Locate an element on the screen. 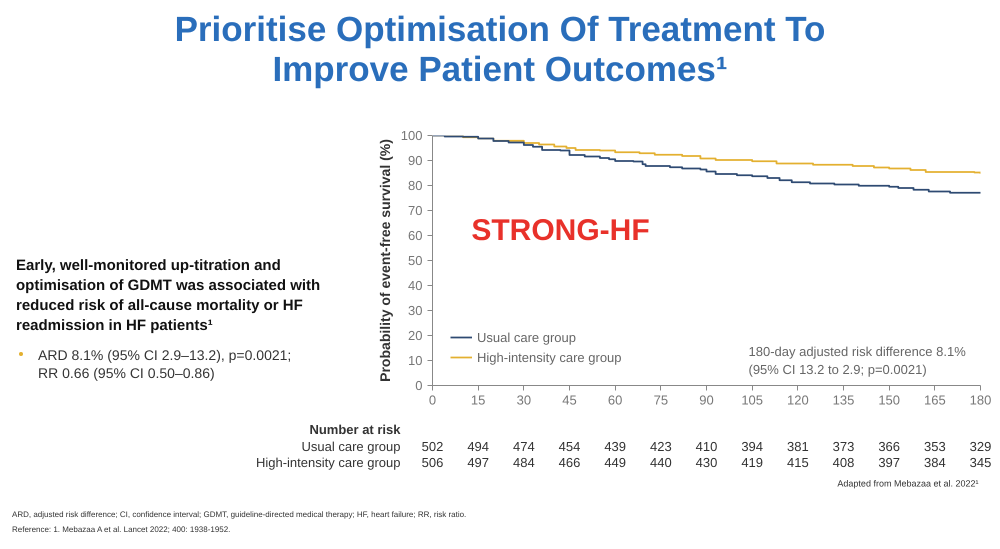 This screenshot has height=549, width=1000. y-tick-label: 60 is located at coordinates (415, 235).